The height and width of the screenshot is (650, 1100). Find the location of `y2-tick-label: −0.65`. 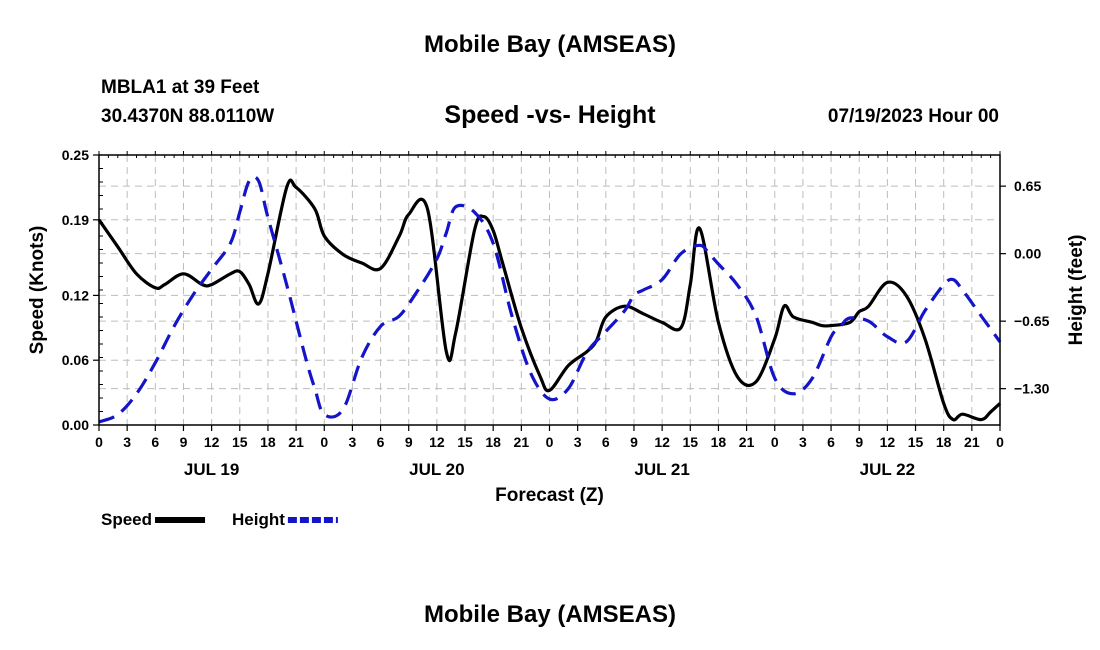

y2-tick-label: −0.65 is located at coordinates (1032, 321).